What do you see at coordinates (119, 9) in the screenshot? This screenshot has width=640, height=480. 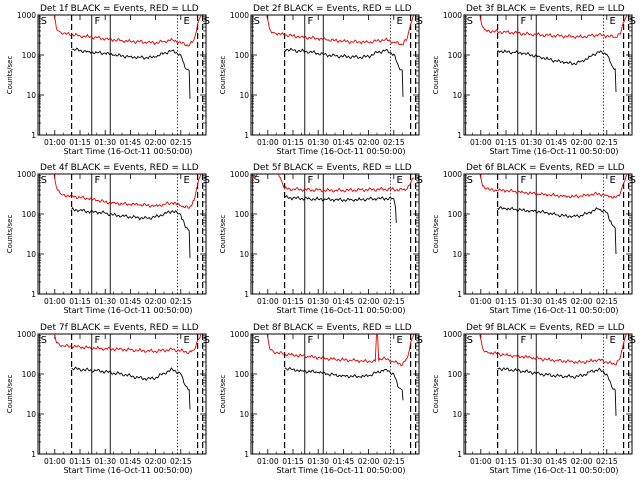 I see `chart-title: Det 1f BLACK = Events, RED = LLD` at bounding box center [119, 9].